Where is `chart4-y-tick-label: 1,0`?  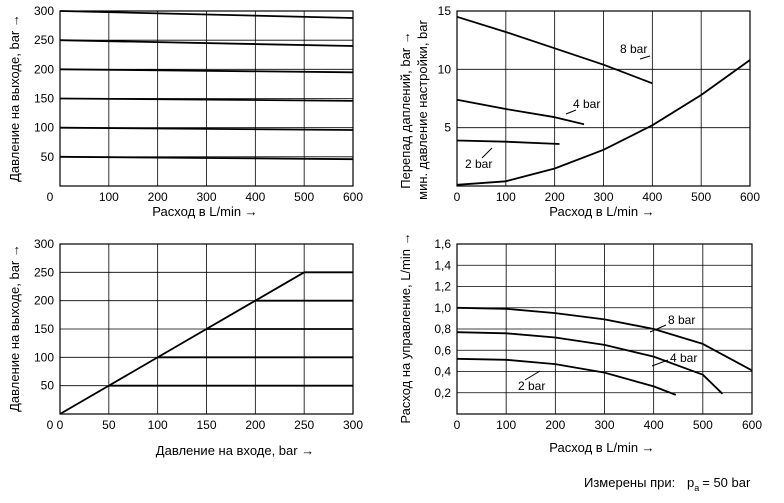 chart4-y-tick-label: 1,0 is located at coordinates (442, 308).